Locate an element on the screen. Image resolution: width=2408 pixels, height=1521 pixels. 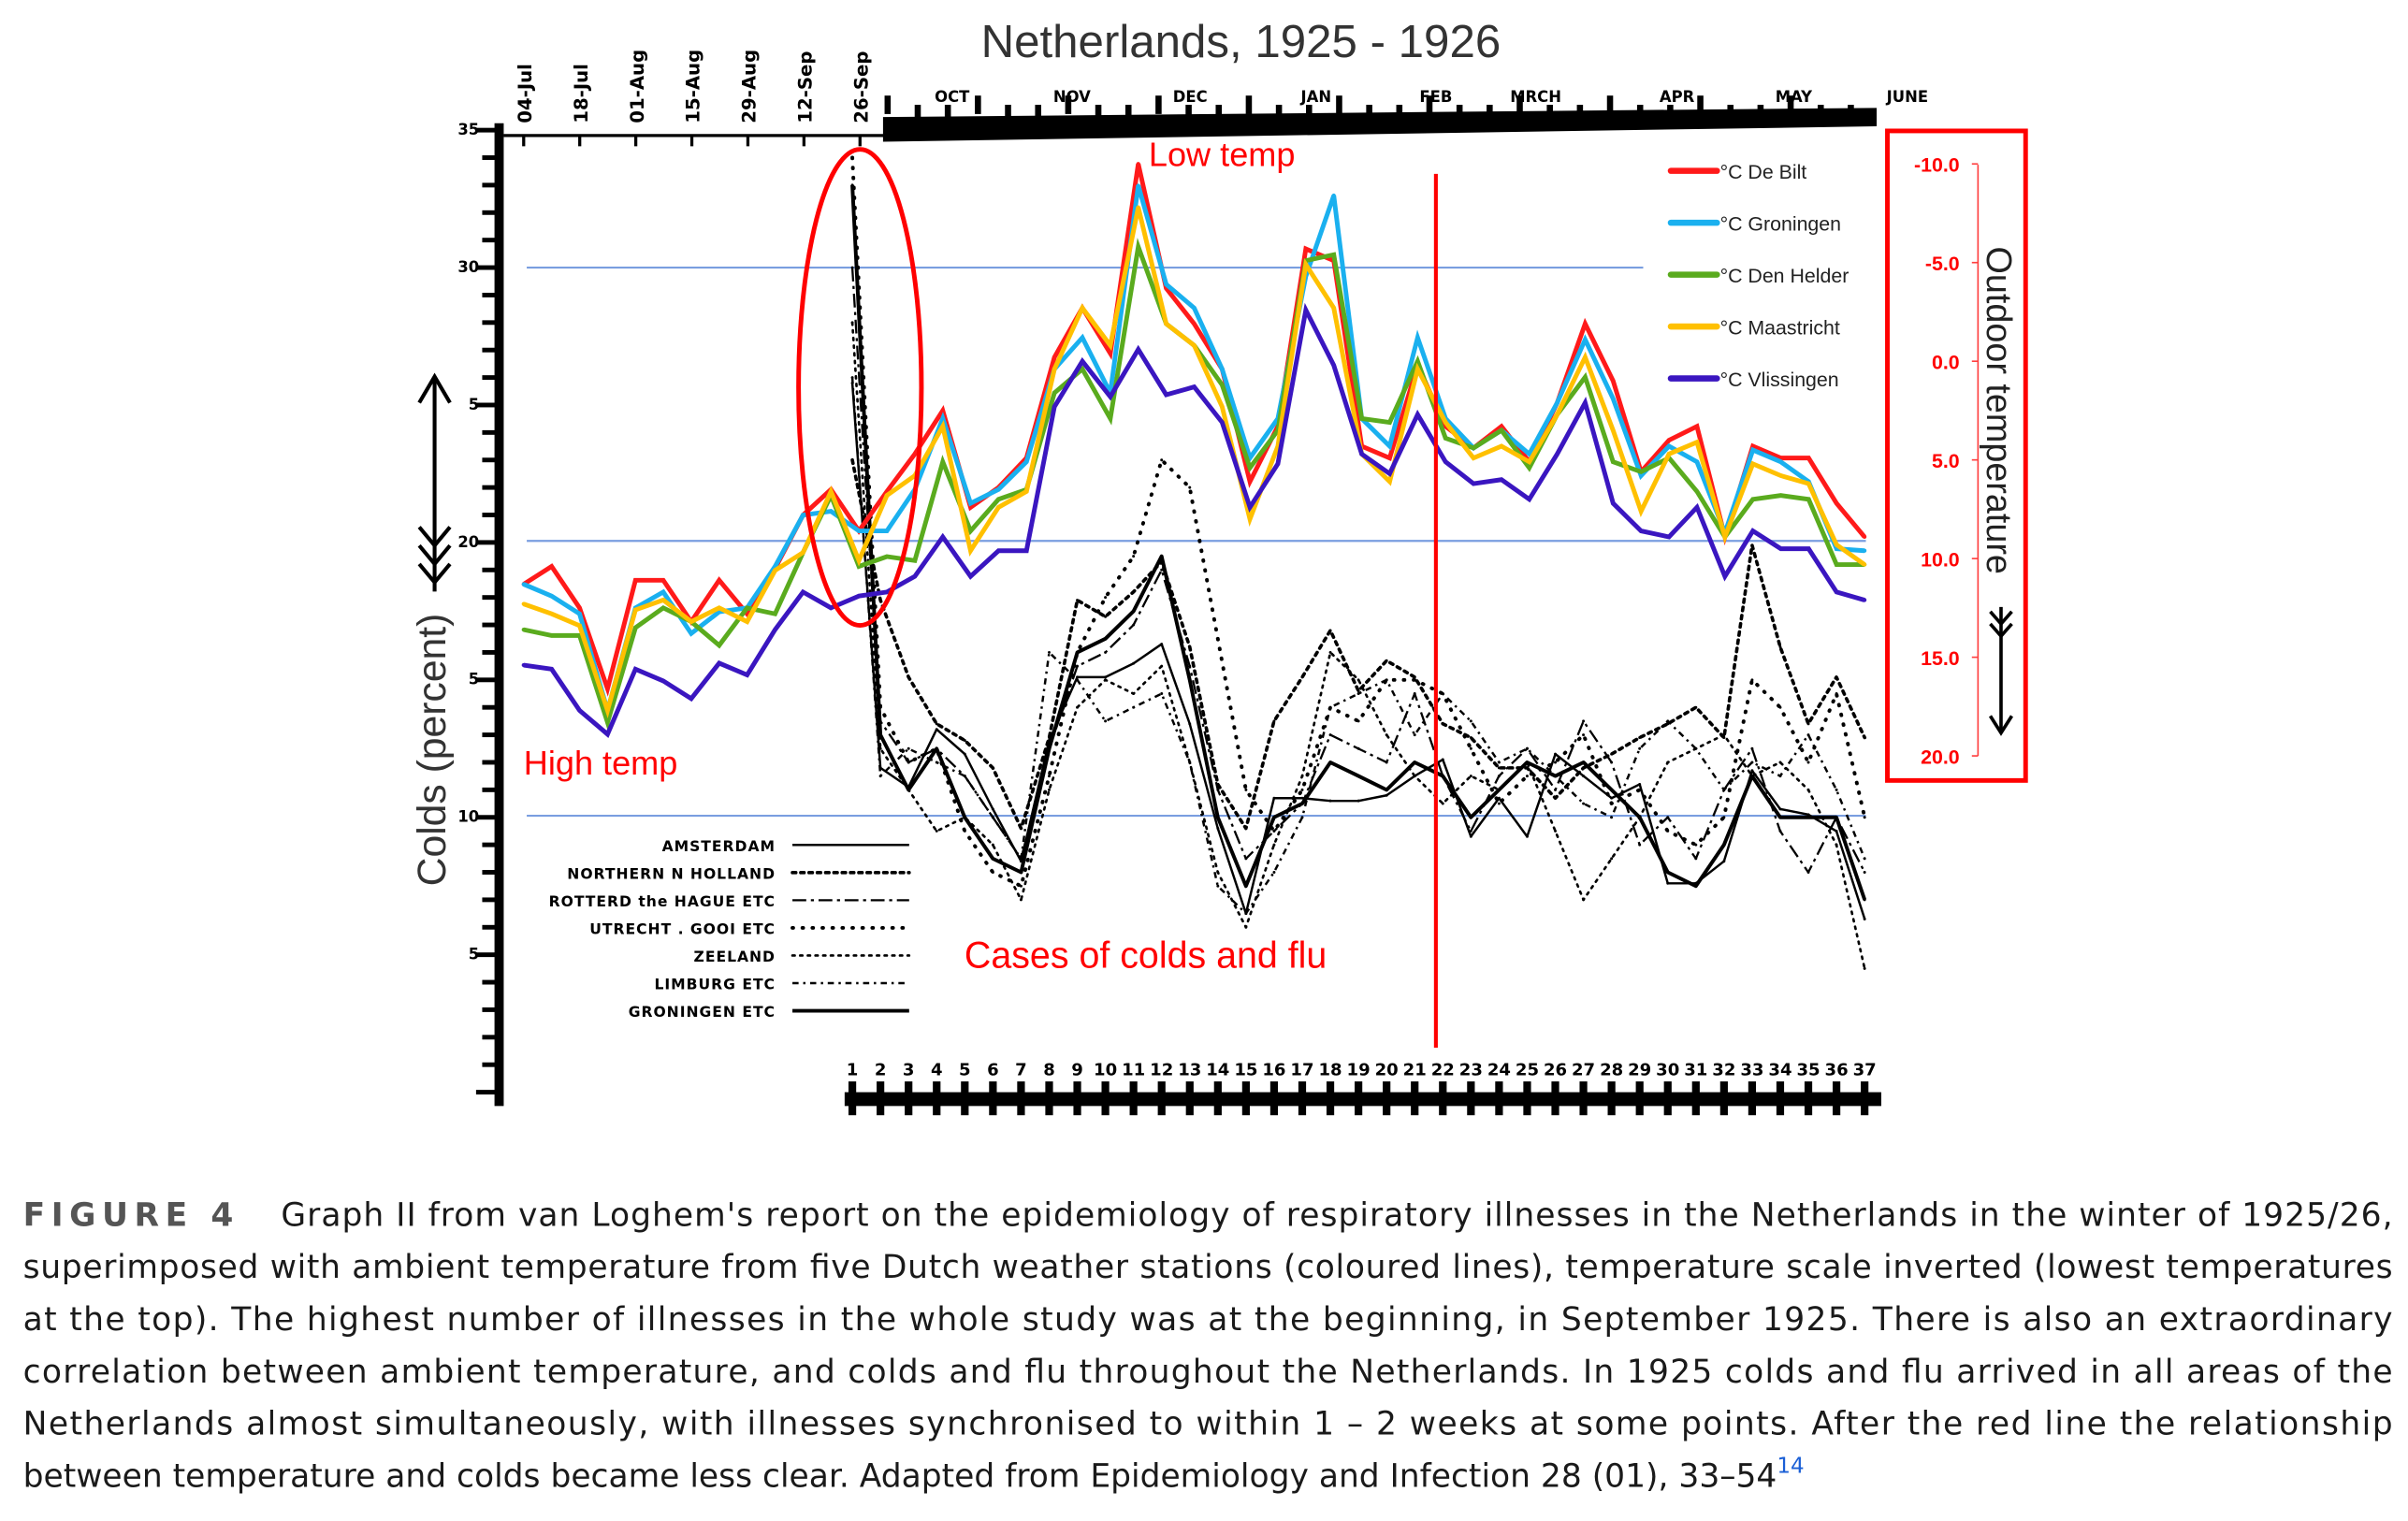
high-temp-annotation: High temp is located at coordinates (601, 763).